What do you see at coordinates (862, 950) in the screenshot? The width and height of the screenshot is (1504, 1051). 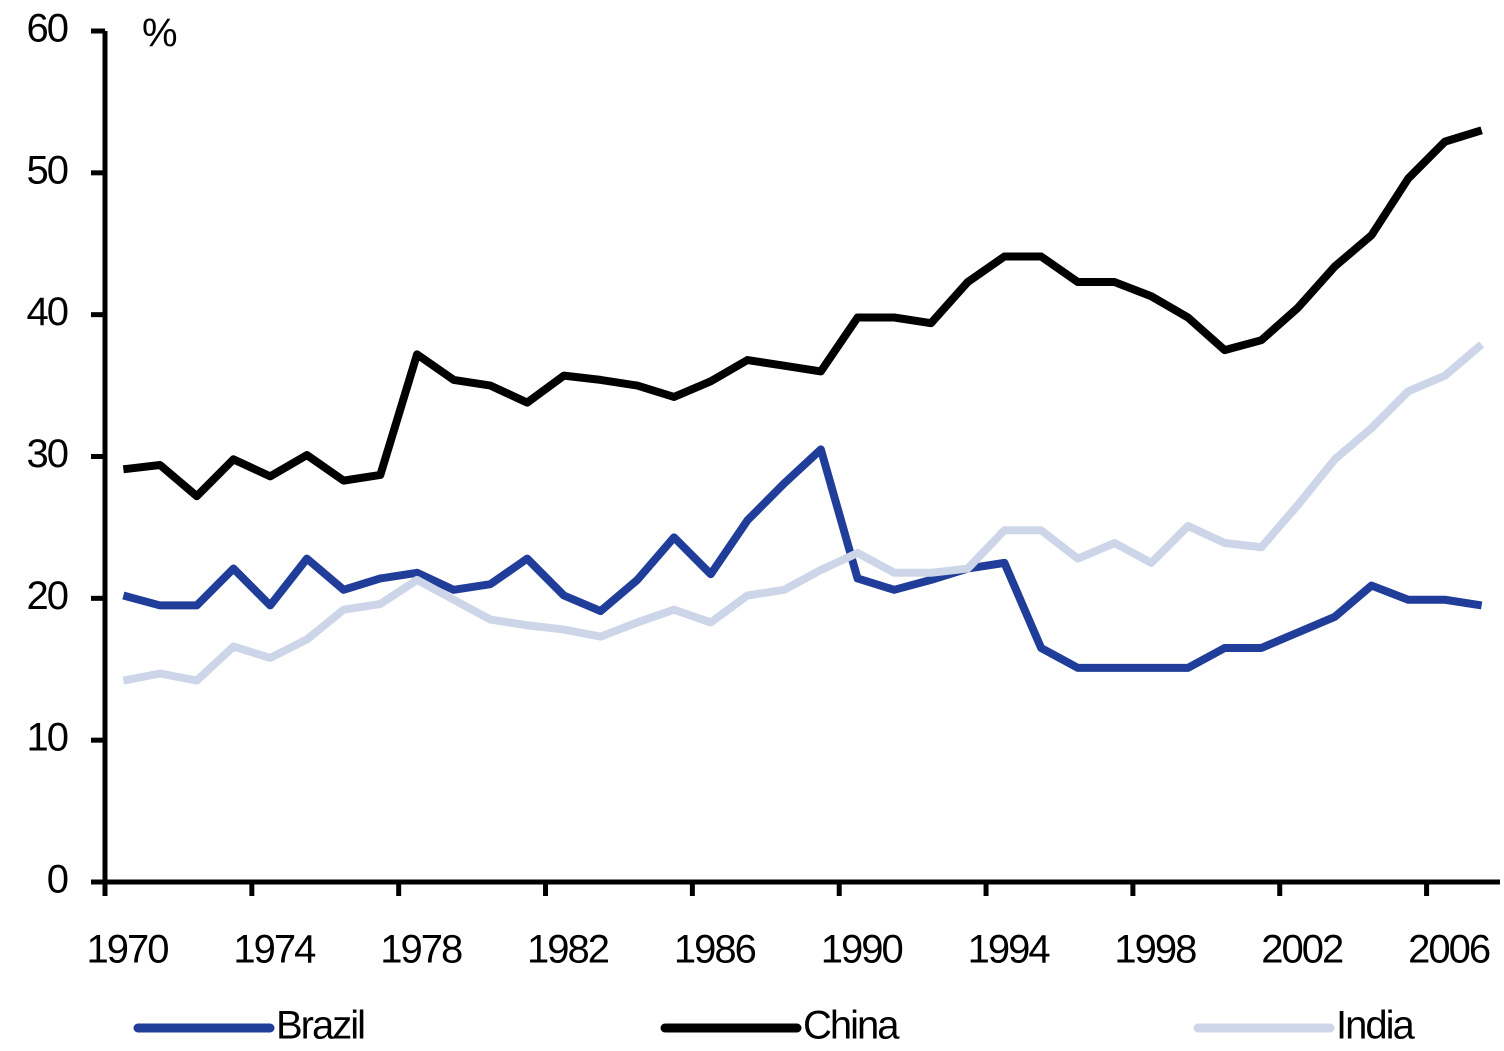 I see `x-tick-label: 1990` at bounding box center [862, 950].